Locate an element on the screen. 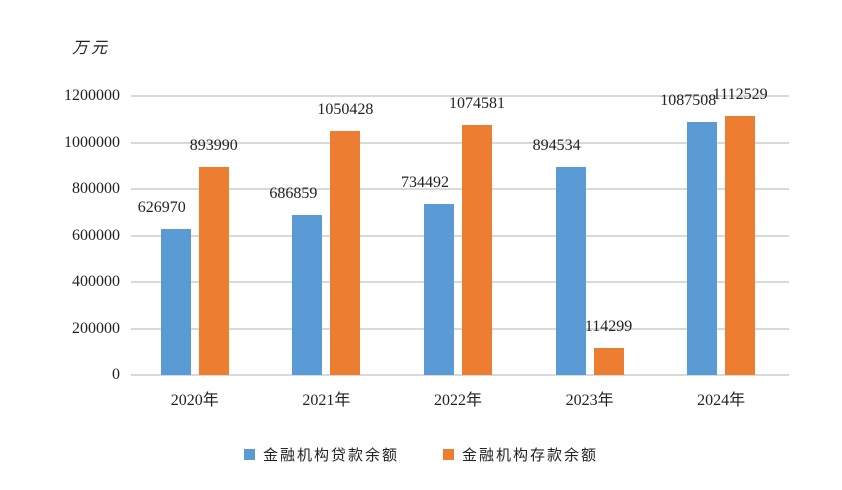 This screenshot has width=842, height=490. y-axis-unit-label: 万元 is located at coordinates (91, 48).